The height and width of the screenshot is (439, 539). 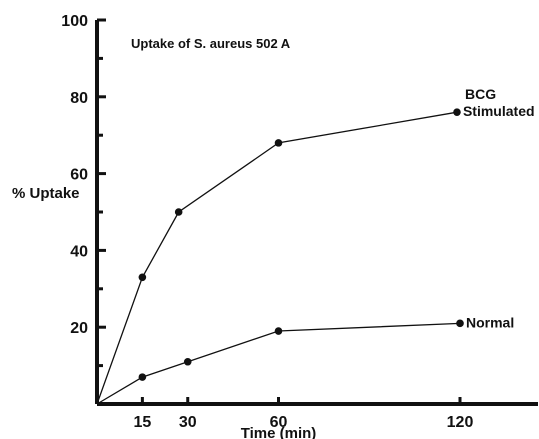 I want to click on x-tick-label: 15, so click(x=142, y=422).